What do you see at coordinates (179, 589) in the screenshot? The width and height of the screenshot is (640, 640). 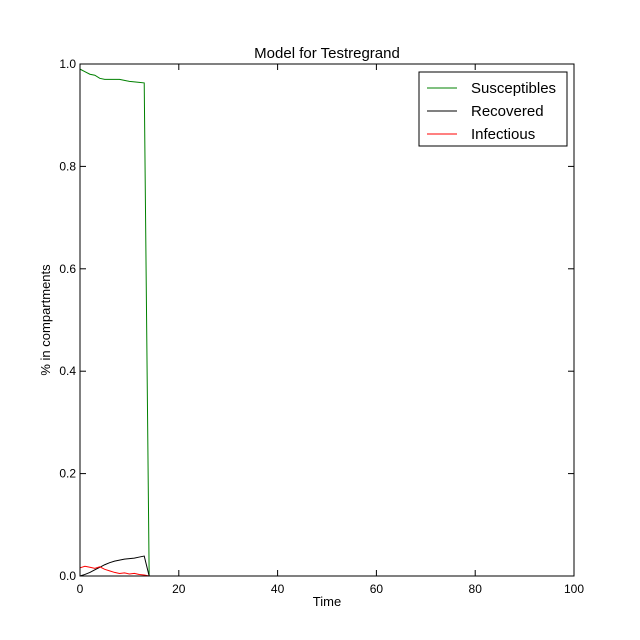 I see `x-tick-label: 20` at bounding box center [179, 589].